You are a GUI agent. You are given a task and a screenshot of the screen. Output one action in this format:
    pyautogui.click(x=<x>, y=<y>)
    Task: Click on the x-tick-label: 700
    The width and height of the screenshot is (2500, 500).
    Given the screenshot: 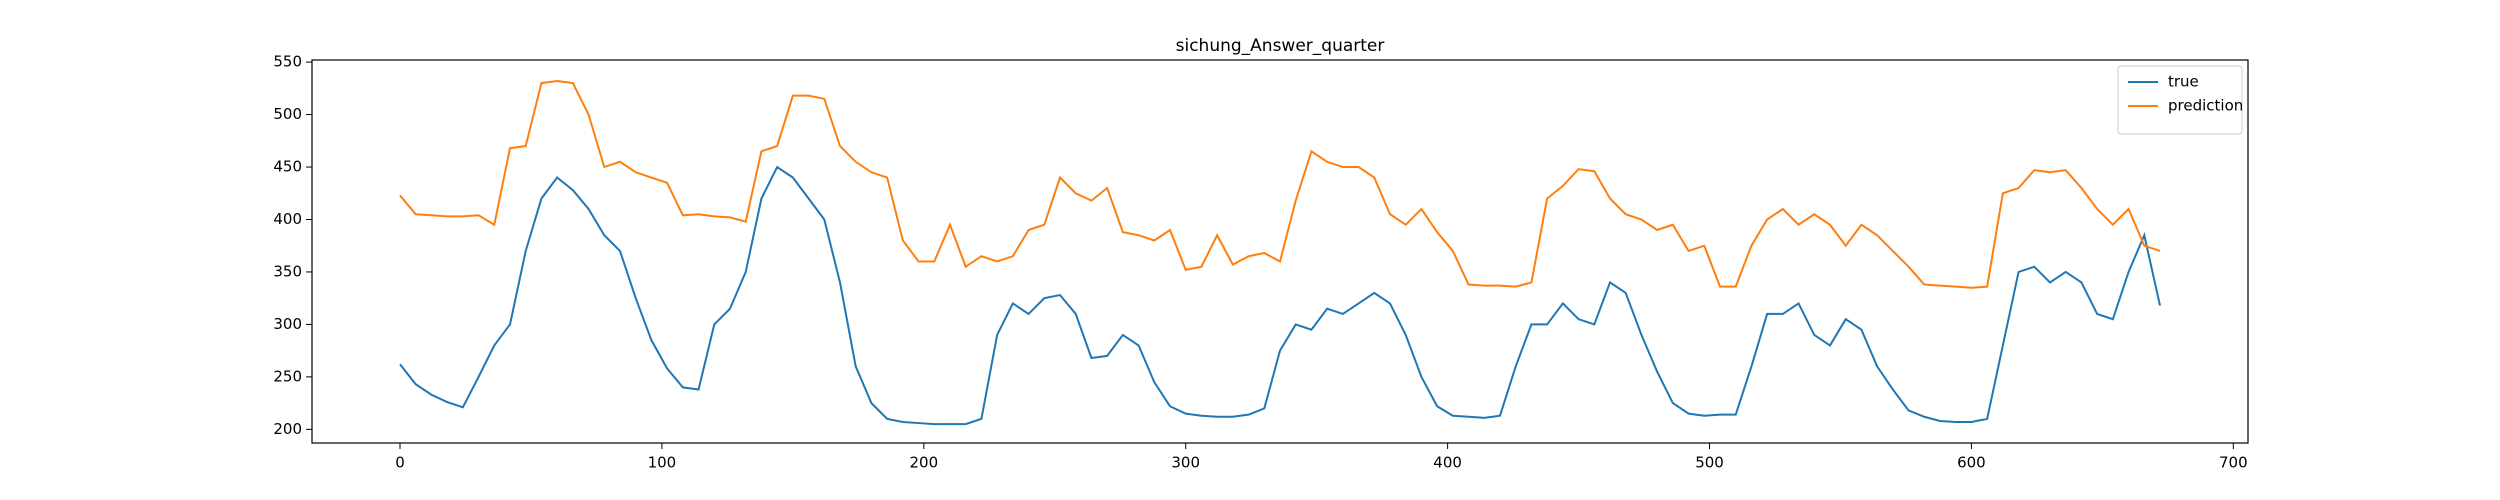 What is the action you would take?
    pyautogui.click(x=2233, y=463)
    